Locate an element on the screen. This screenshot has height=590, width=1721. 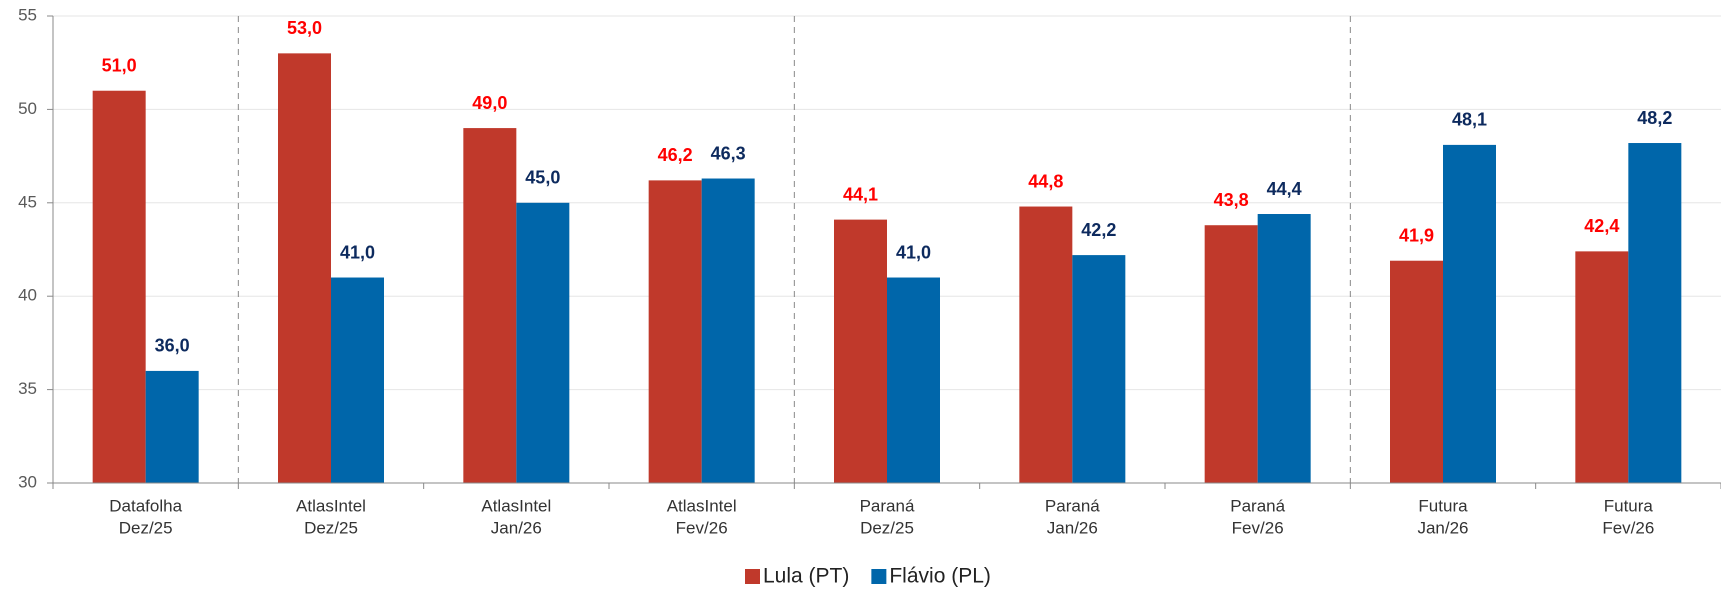
legend-label: Lula (PT) is located at coordinates (806, 576).